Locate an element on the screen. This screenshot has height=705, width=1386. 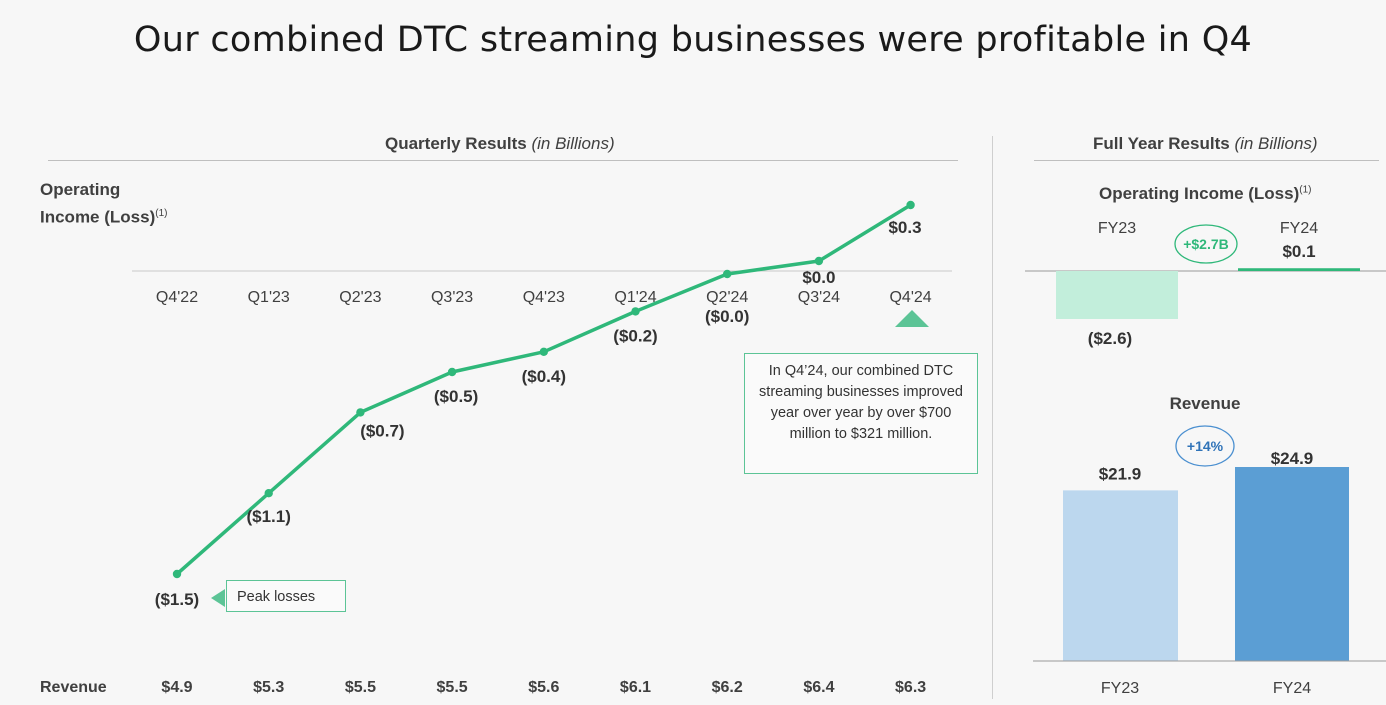
value-label-Q422: ($1.5) is located at coordinates (177, 599).